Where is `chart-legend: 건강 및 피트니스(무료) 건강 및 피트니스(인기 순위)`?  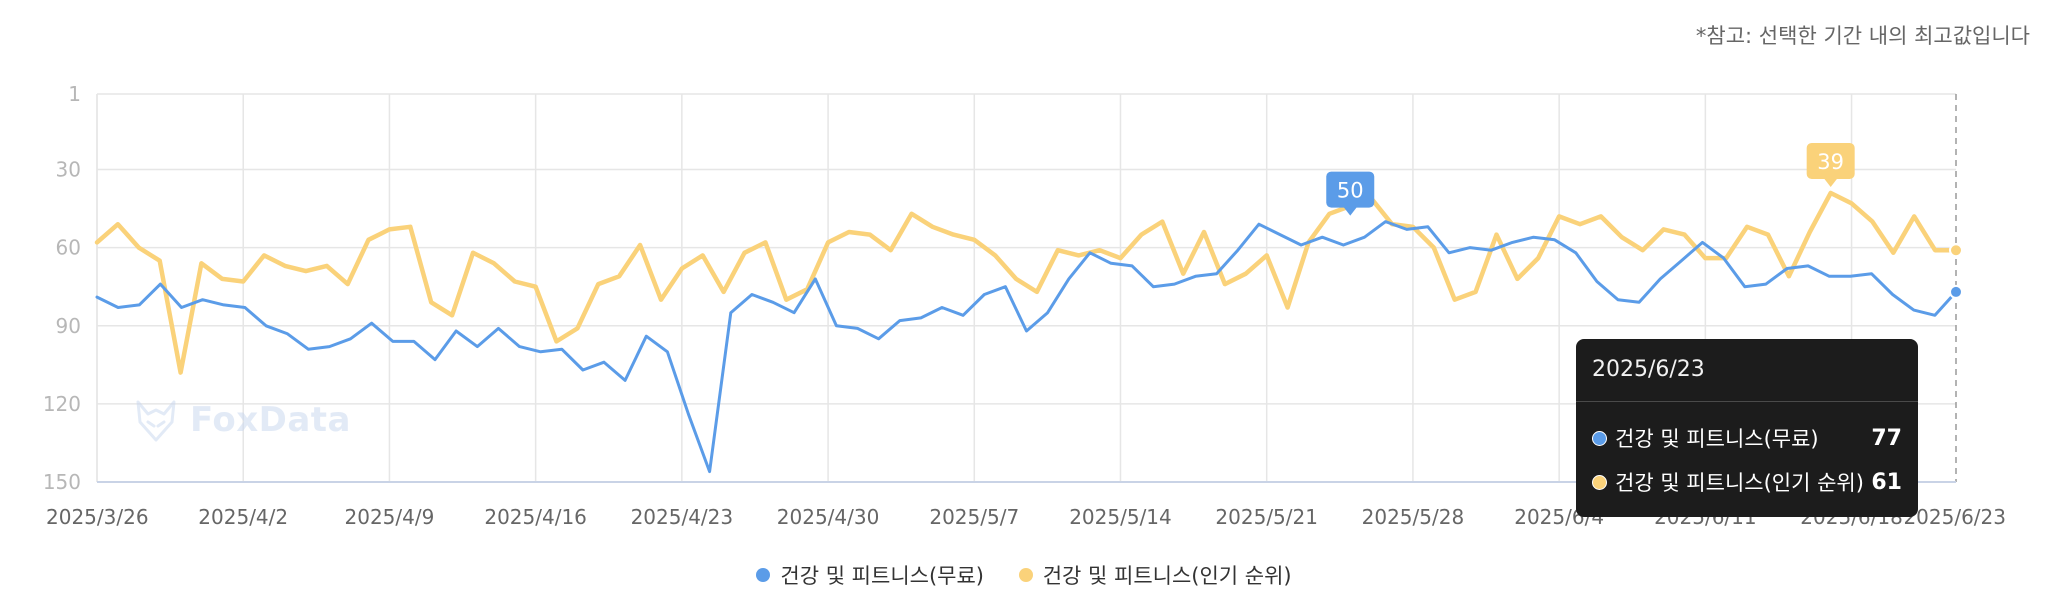
chart-legend: 건강 및 피트니스(무료) 건강 및 피트니스(인기 순위) is located at coordinates (1024, 575).